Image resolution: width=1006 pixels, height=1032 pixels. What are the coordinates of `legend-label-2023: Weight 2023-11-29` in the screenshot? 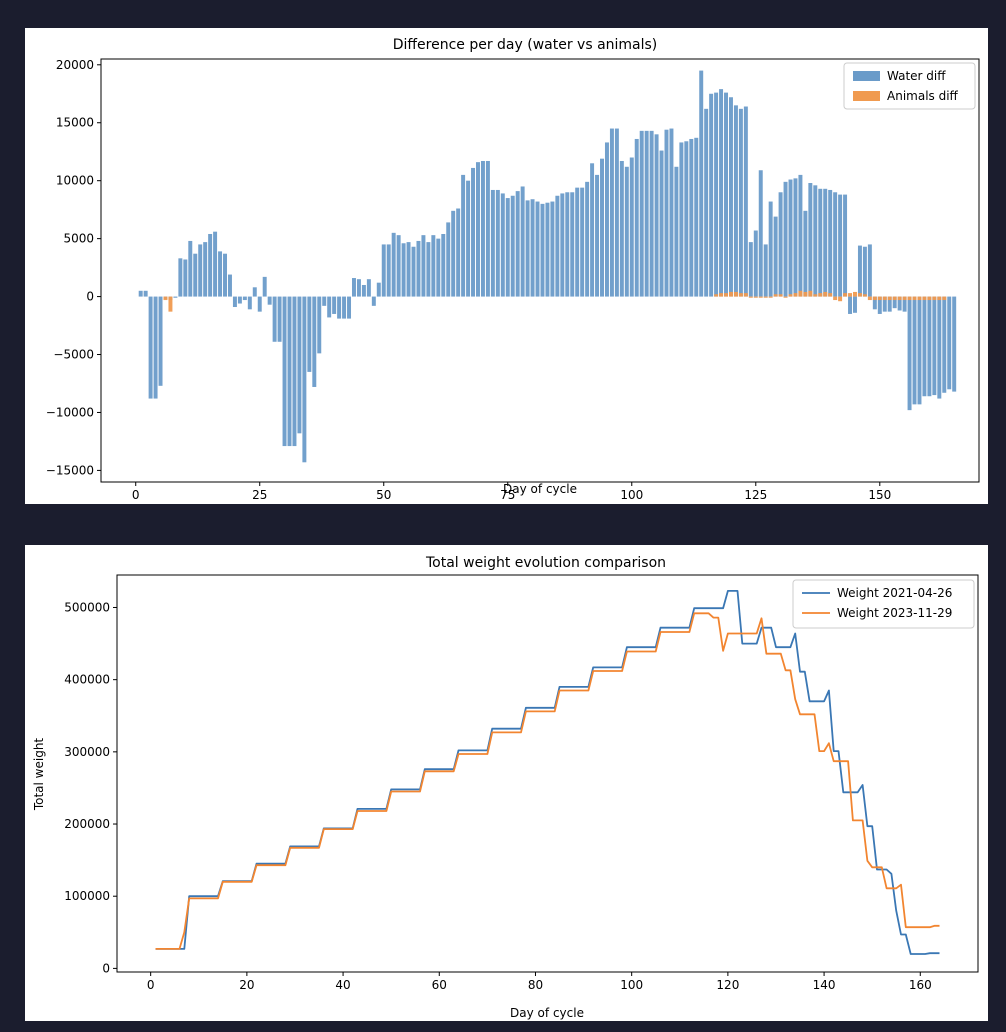 It's located at (894, 613).